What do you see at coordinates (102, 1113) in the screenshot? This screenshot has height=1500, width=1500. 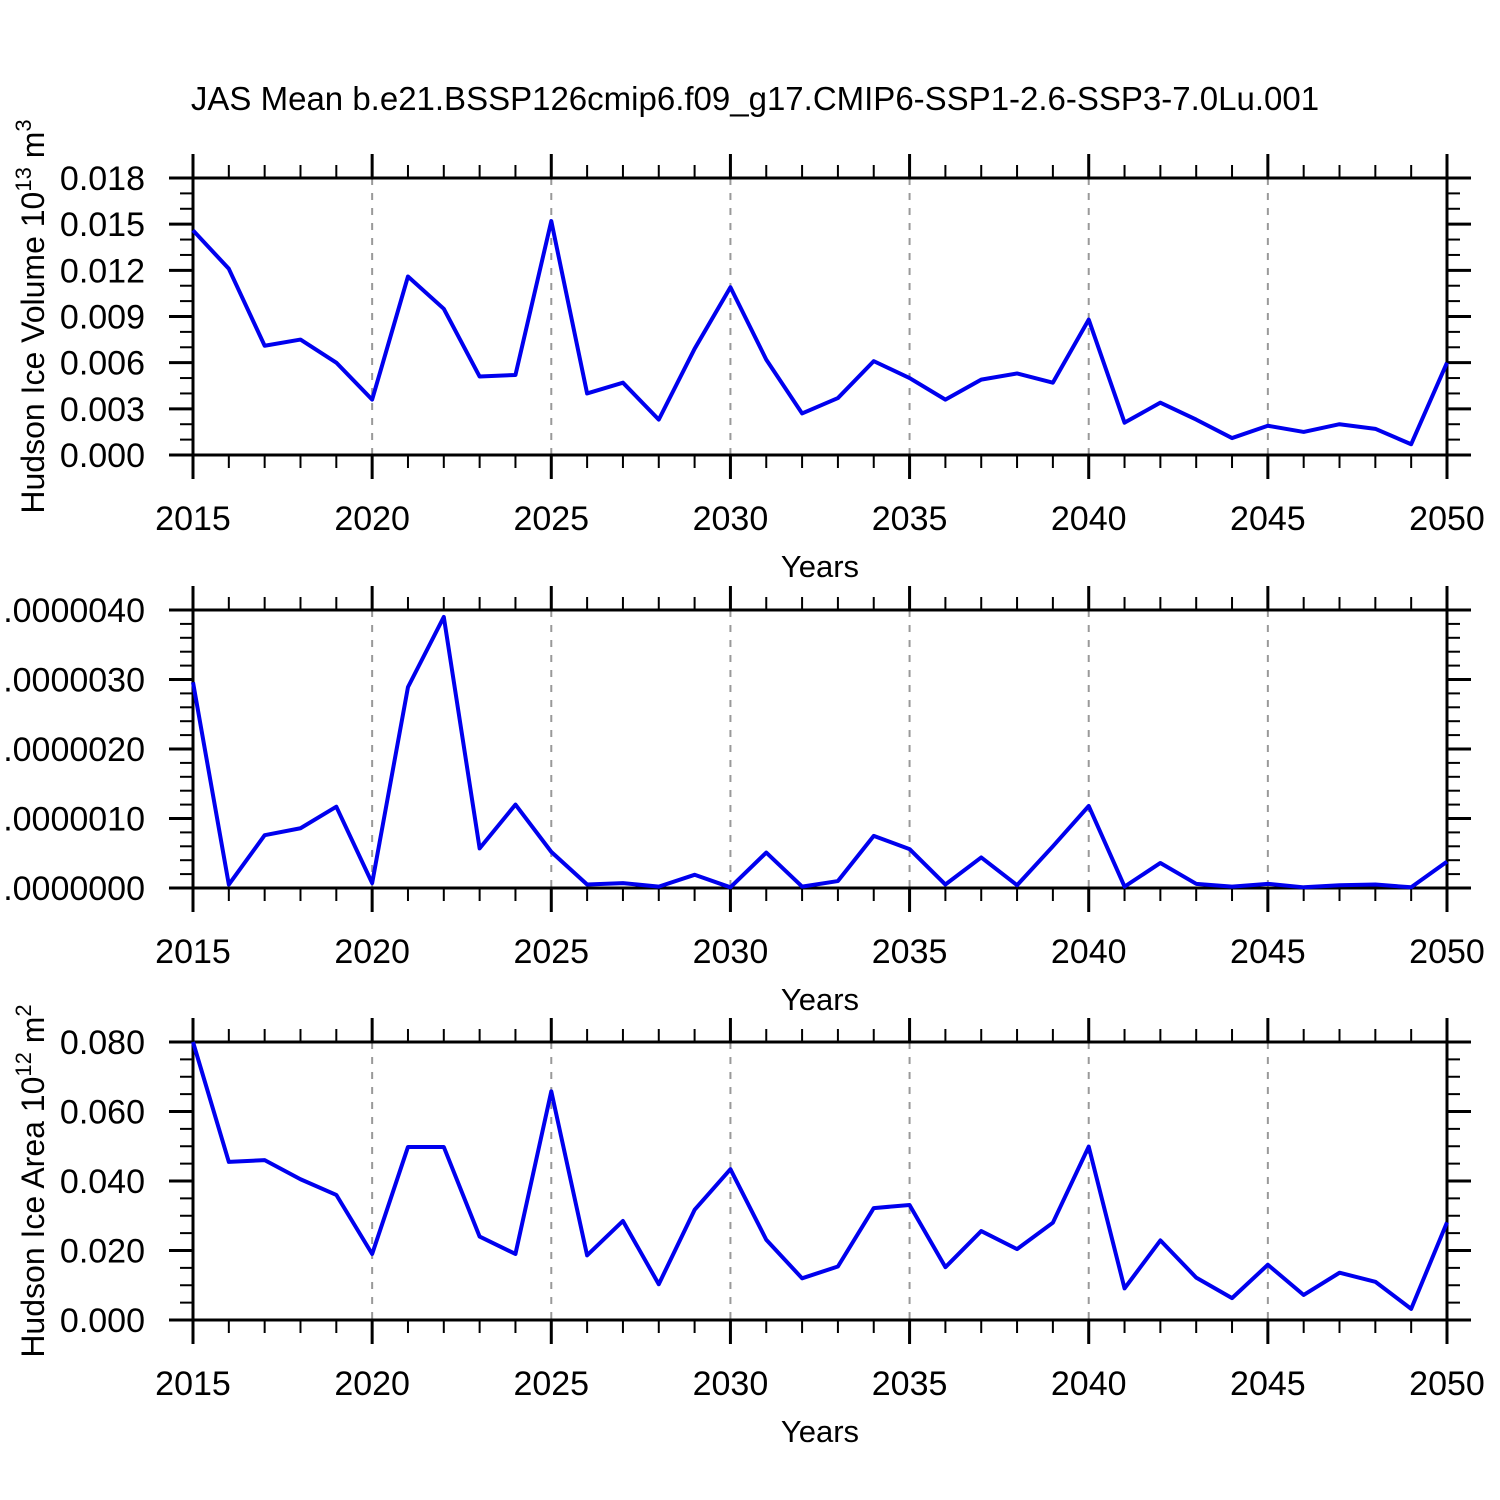 I see `y-tick-label: 0.060` at bounding box center [102, 1113].